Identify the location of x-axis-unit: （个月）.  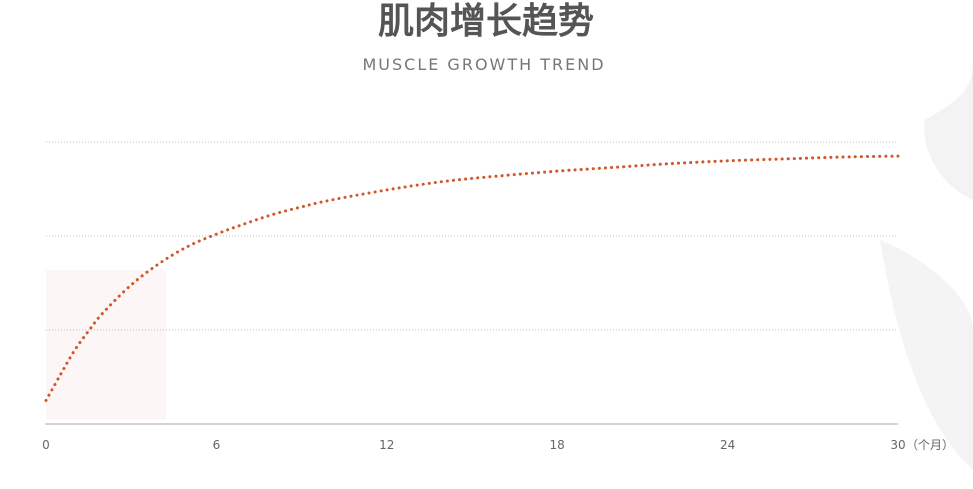
(930, 445).